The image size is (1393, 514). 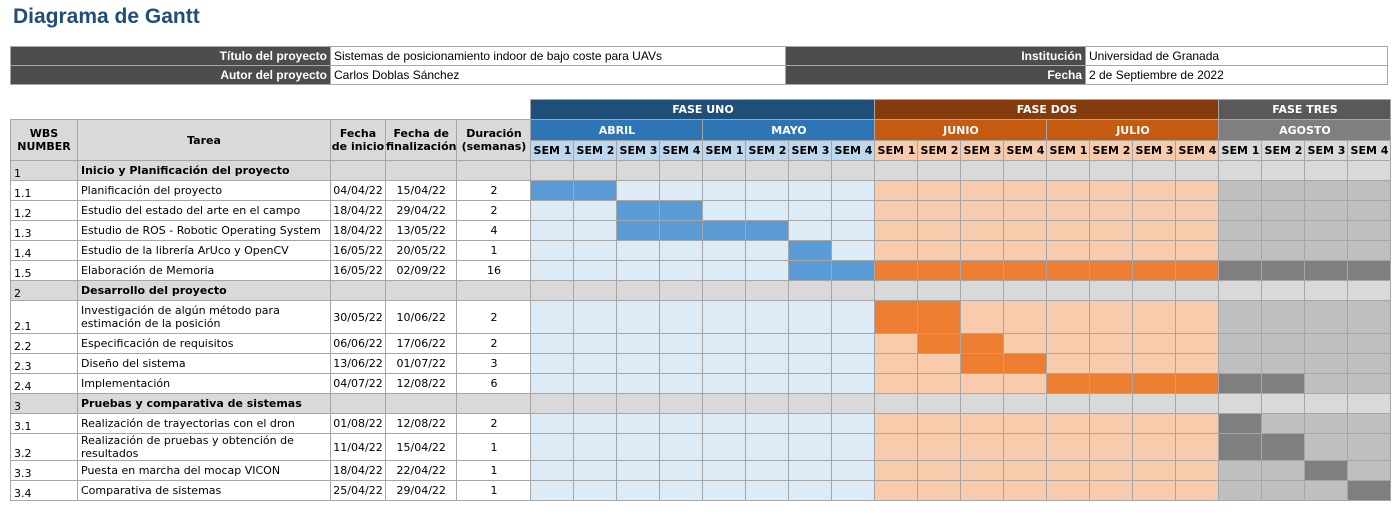 I want to click on wbs-number: 3.3, so click(x=44, y=470).